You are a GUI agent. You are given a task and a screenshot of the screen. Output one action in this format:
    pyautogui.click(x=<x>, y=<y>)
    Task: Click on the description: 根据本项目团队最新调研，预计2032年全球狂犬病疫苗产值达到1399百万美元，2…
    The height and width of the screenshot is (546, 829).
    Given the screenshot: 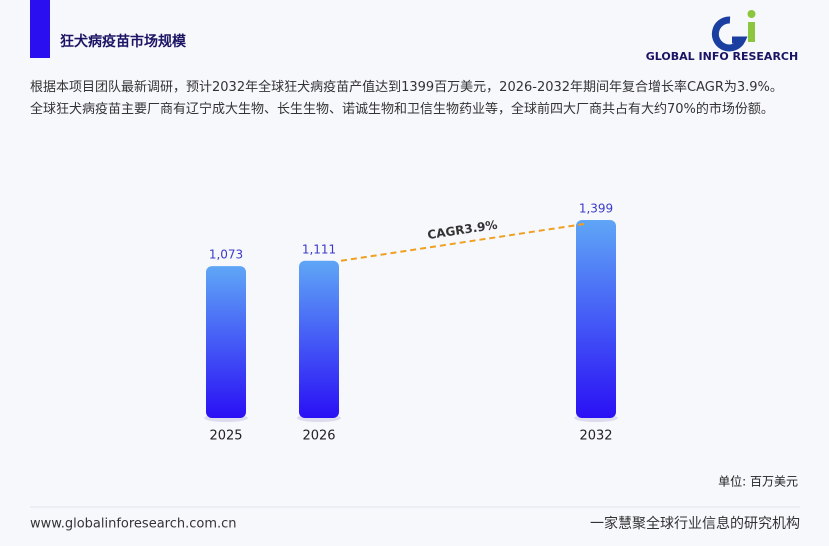 What is the action you would take?
    pyautogui.click(x=406, y=98)
    